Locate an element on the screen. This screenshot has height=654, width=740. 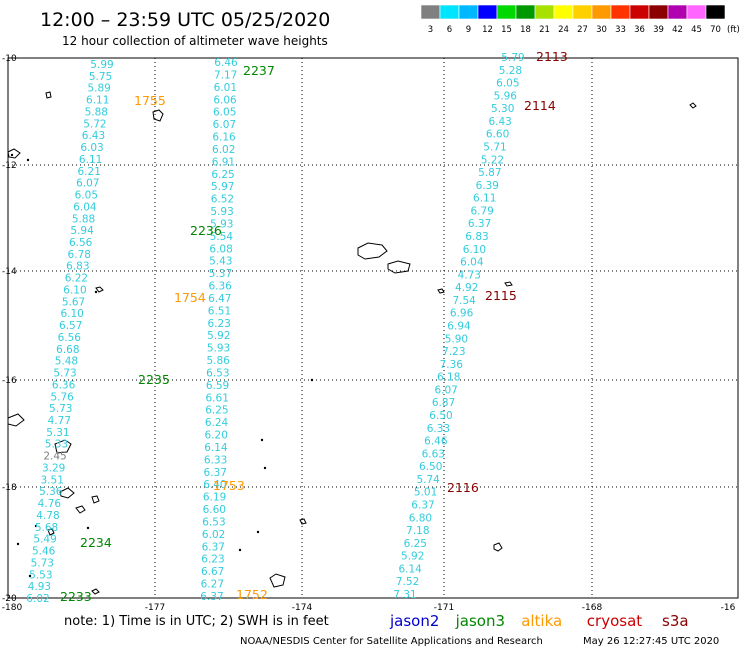
wave-height-reading: 6.21 is located at coordinates (89, 172).